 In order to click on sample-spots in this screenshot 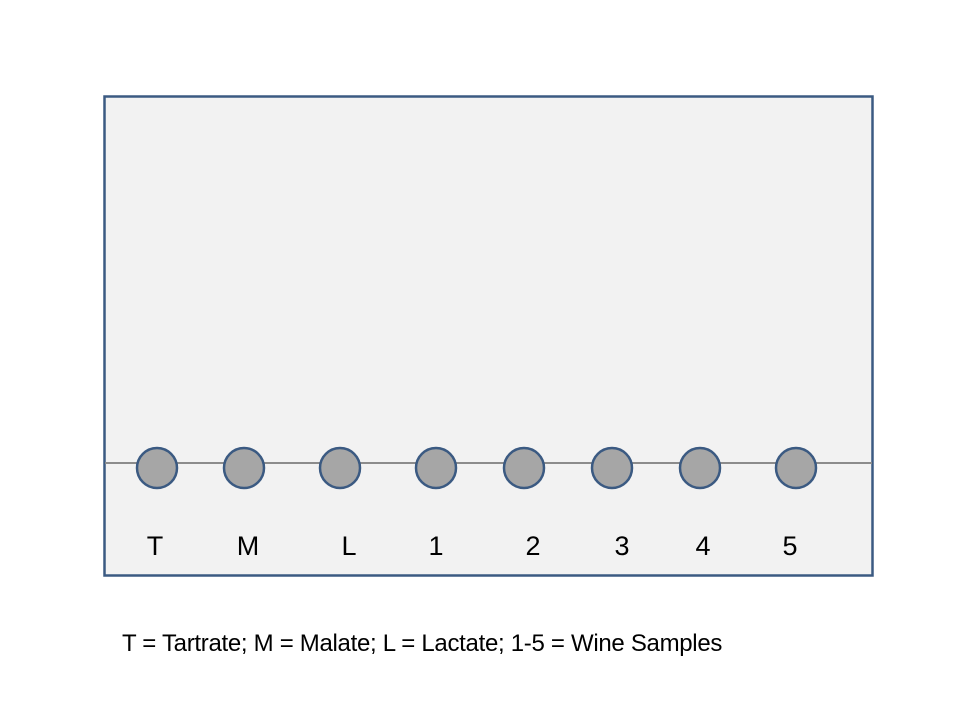, I will do `click(476, 468)`.